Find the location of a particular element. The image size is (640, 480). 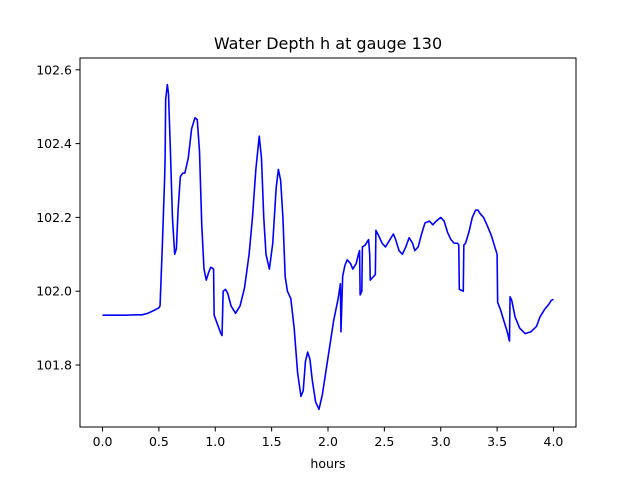

x-tick-label: 0.0 is located at coordinates (103, 441).